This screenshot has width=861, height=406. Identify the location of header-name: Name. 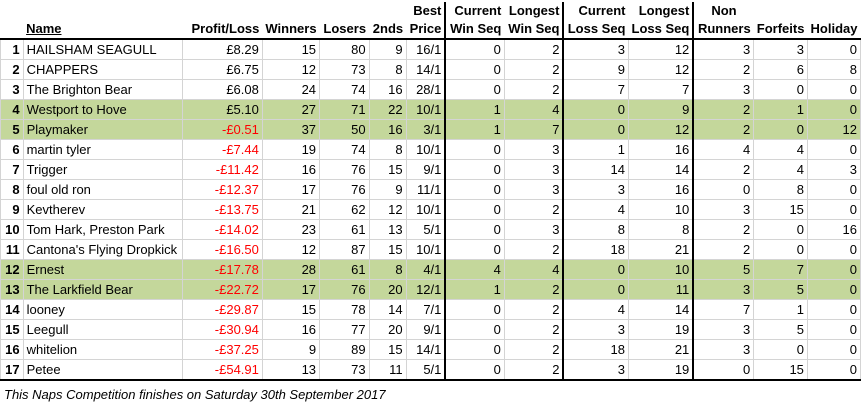
(103, 29).